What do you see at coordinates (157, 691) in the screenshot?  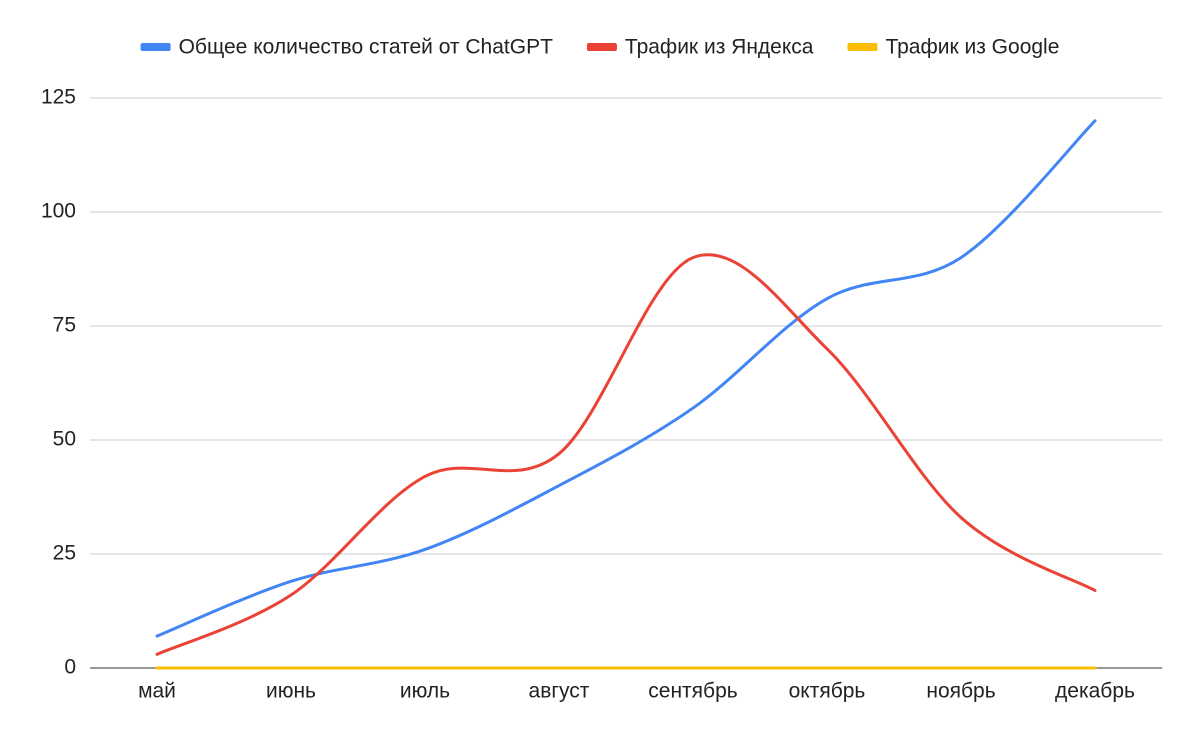 I see `x-tick-label: май` at bounding box center [157, 691].